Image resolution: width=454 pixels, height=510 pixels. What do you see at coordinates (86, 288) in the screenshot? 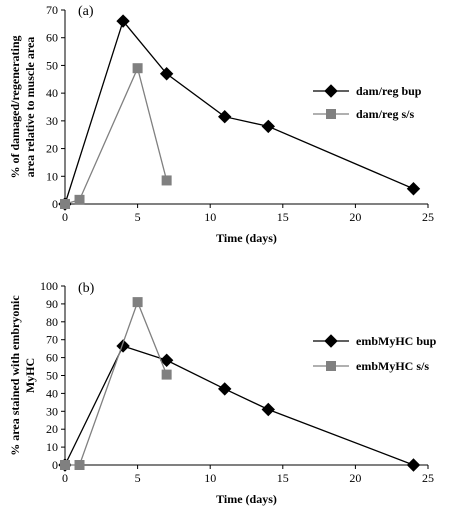
I see `panel-label: (b)` at bounding box center [86, 288].